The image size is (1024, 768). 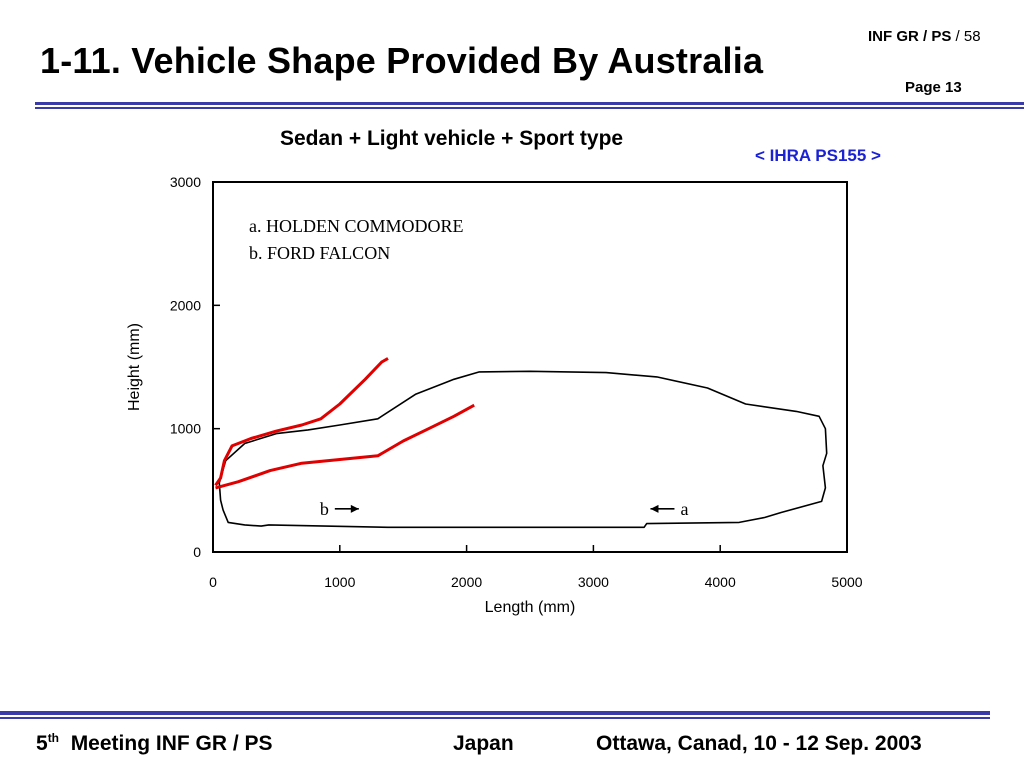 What do you see at coordinates (53, 738) in the screenshot?
I see `meeting-suffix: th` at bounding box center [53, 738].